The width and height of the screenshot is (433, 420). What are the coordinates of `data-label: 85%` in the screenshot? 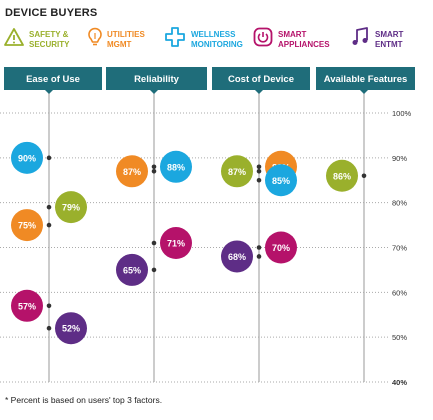 It's located at (281, 181).